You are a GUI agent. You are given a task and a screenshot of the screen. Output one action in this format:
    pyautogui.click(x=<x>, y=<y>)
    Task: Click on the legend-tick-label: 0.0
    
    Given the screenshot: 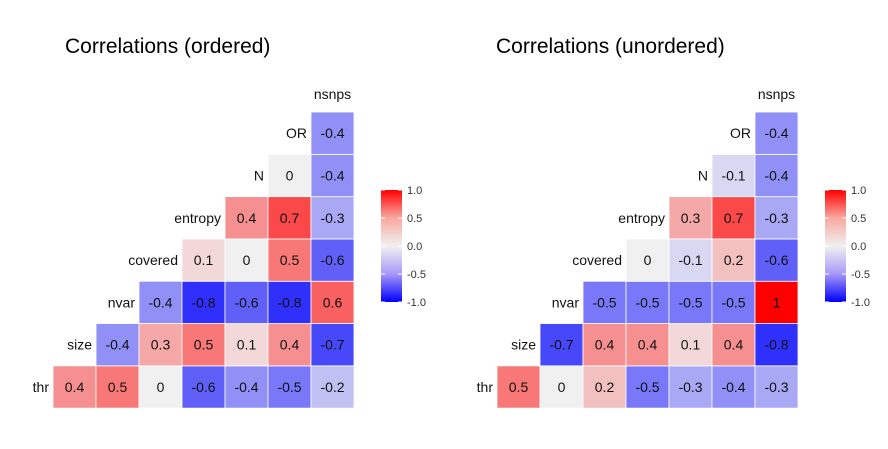 What is the action you would take?
    pyautogui.click(x=414, y=247)
    